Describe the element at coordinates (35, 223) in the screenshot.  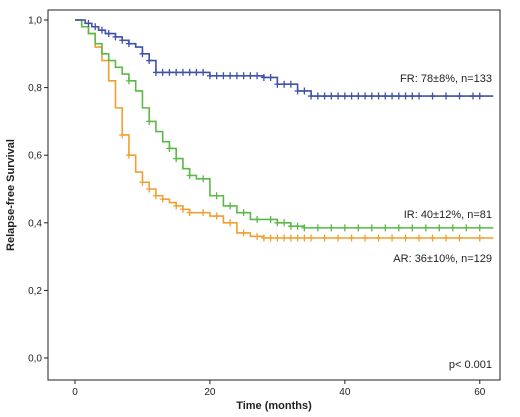
I see `y-tick-label: 0,4` at that location.